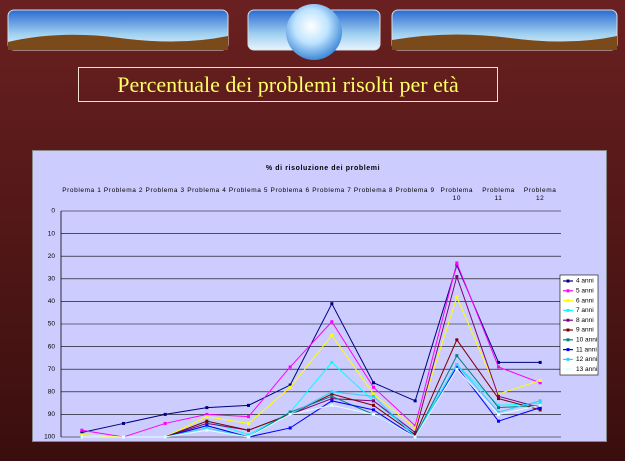 This screenshot has height=461, width=625. Describe the element at coordinates (288, 84) in the screenshot. I see `slide-title: Percentuale dei problemi risolti per età` at that location.